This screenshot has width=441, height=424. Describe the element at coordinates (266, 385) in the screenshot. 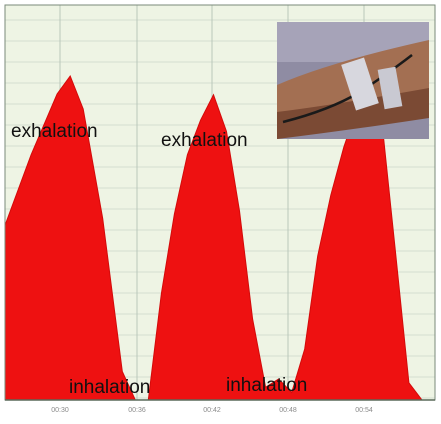

I see `annotation-inhalation-2: inhalation` at that location.